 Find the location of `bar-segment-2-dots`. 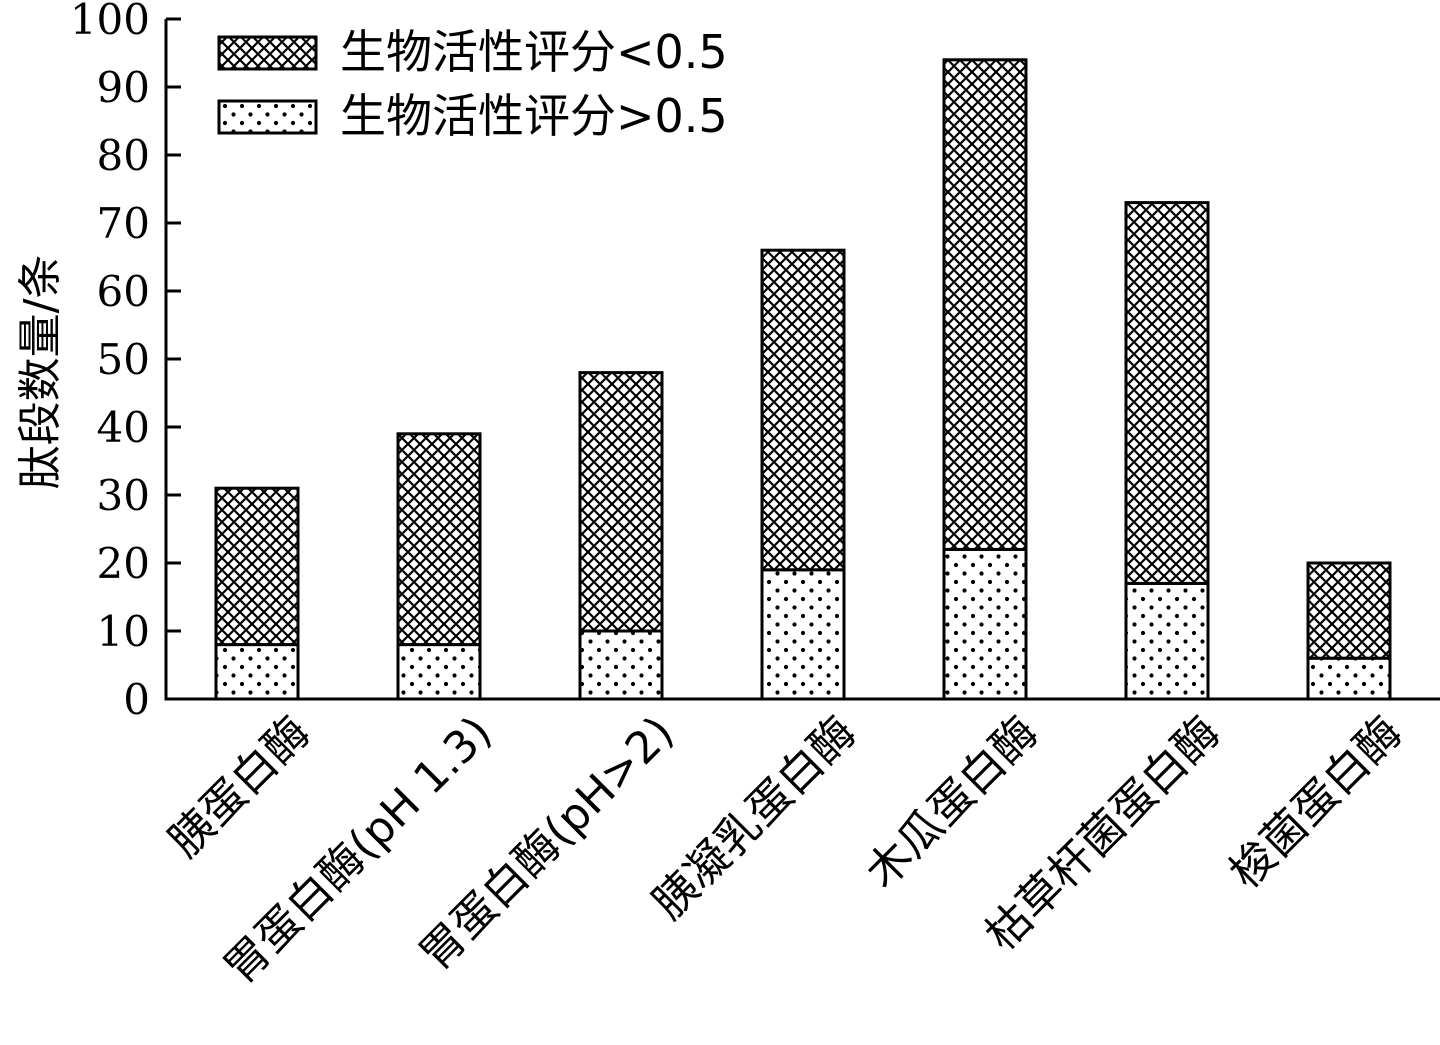

bar-segment-2-dots is located at coordinates (439, 672).